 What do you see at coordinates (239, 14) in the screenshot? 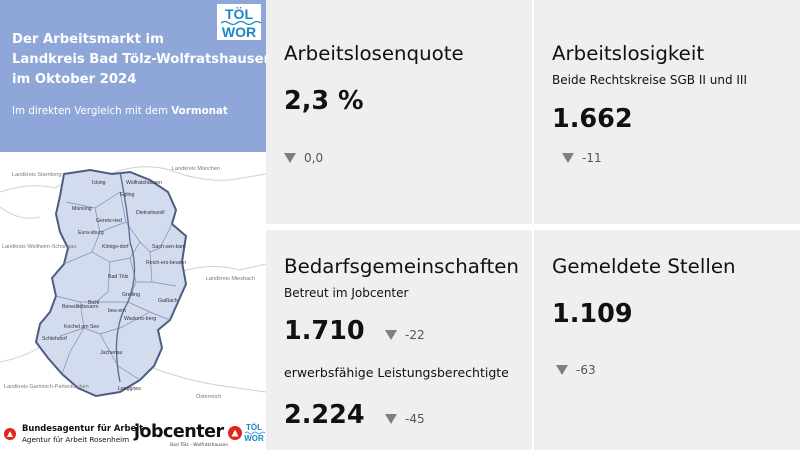
I see `toelwor-logo-top: TÖL` at bounding box center [239, 14].